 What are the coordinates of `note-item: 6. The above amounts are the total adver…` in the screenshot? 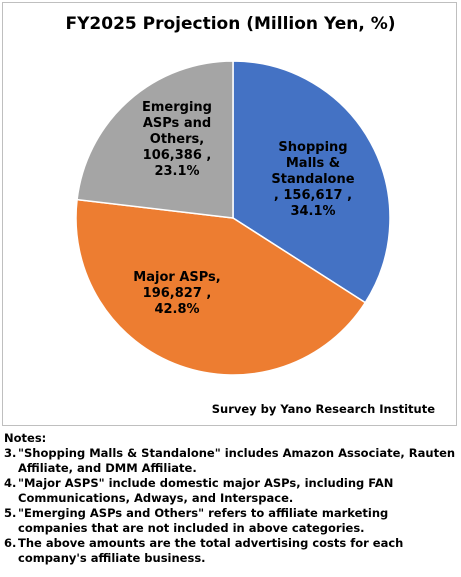 It's located at (230, 551).